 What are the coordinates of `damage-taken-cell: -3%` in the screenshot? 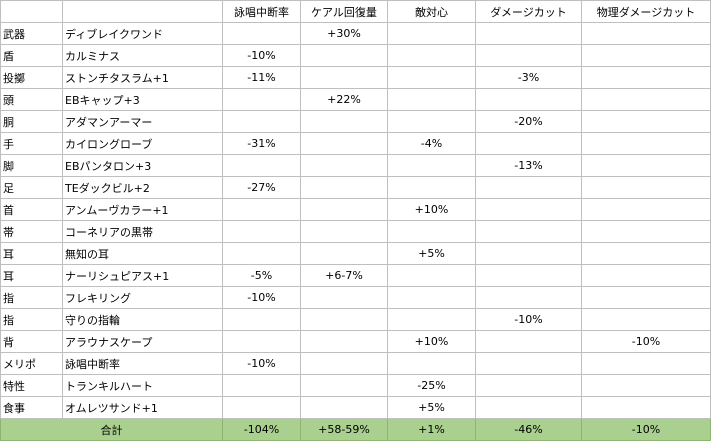 It's located at (528, 77).